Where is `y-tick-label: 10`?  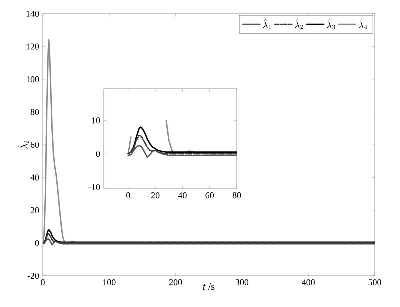
y-tick-label: 10 is located at coordinates (96, 121).